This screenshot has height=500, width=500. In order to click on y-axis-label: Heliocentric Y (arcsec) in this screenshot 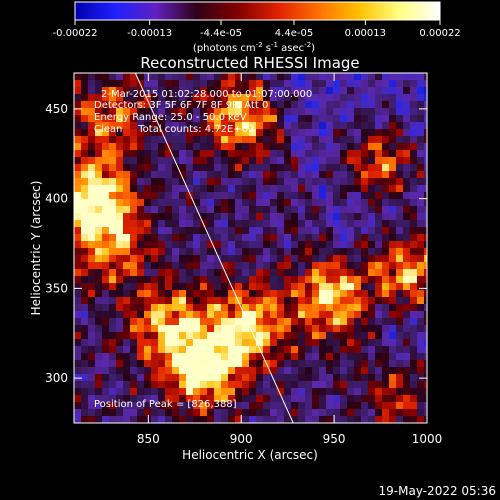, I will do `click(36, 248)`.